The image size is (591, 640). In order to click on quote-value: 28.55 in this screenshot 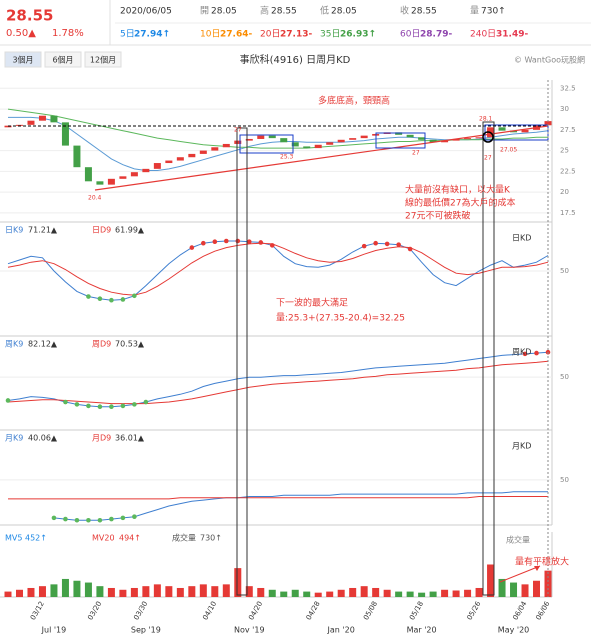, I will do `click(284, 12)`.